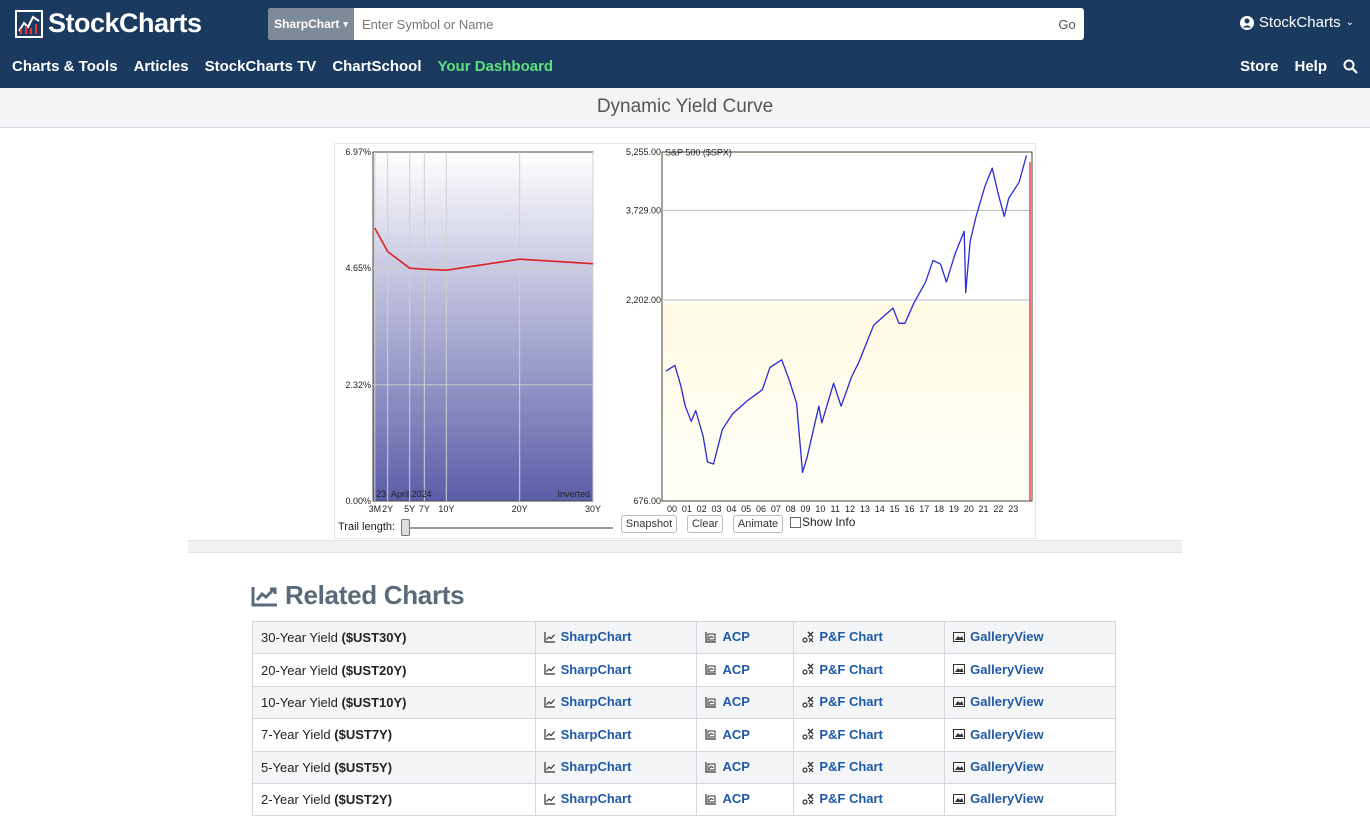 The image size is (1370, 816). Describe the element at coordinates (643, 300) in the screenshot. I see `spx-axis-tick: 2,202.00` at that location.